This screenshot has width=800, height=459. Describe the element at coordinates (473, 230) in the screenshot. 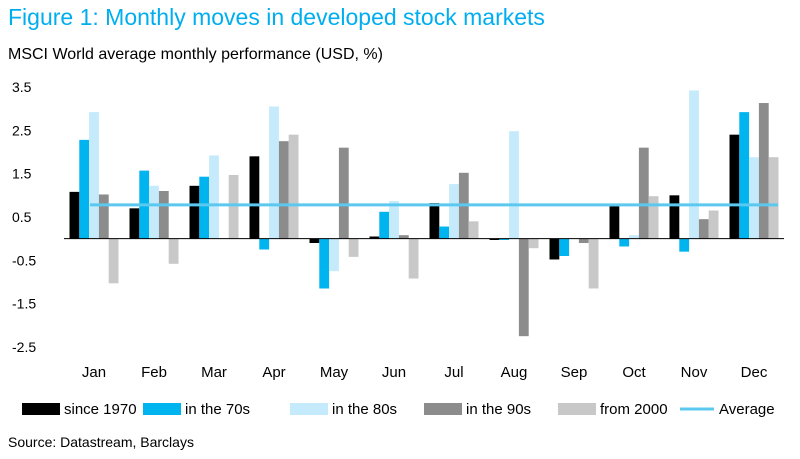

I see `bar-from-2000-jul` at that location.